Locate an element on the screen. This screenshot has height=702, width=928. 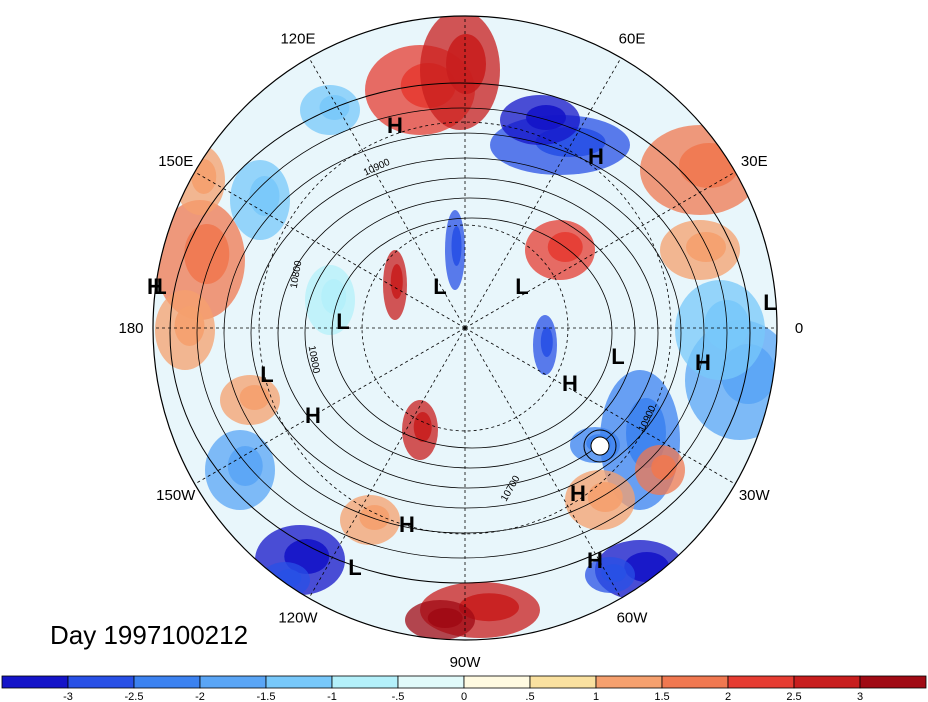
contour-value-label: 10800 is located at coordinates (297, 274).